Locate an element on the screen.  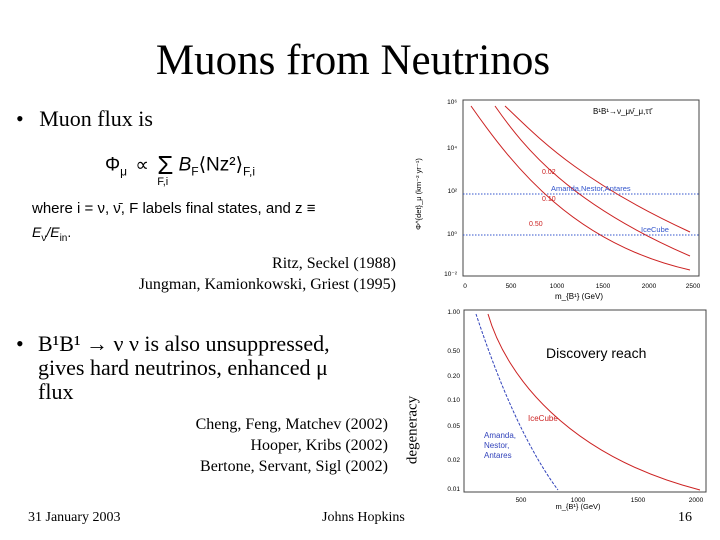
reference: Hooper, Kribs (2002) is located at coordinates (319, 445).